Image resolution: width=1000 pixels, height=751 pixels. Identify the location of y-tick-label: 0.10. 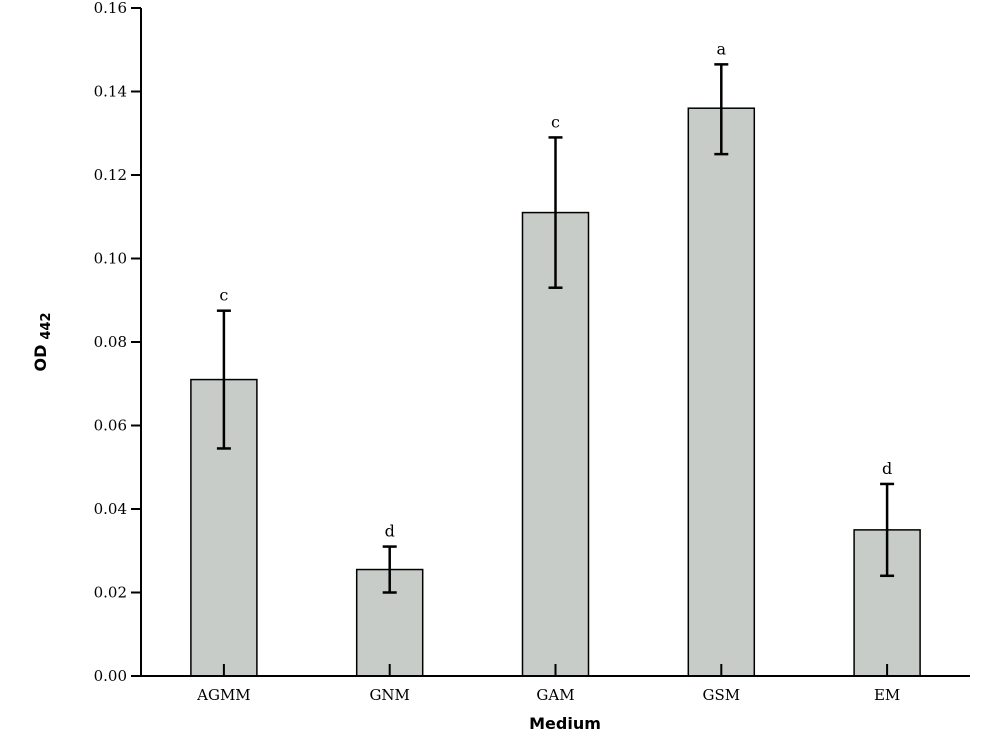
(110, 259).